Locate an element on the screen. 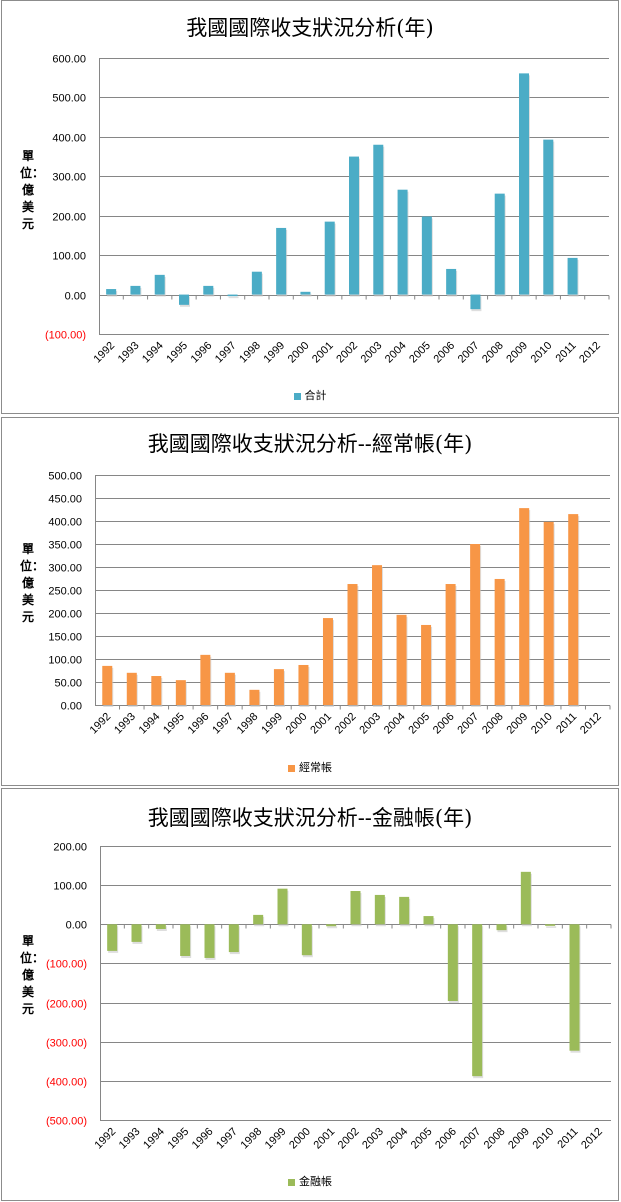 The height and width of the screenshot is (1202, 621). x-tick-label: 1993 is located at coordinates (125, 724).